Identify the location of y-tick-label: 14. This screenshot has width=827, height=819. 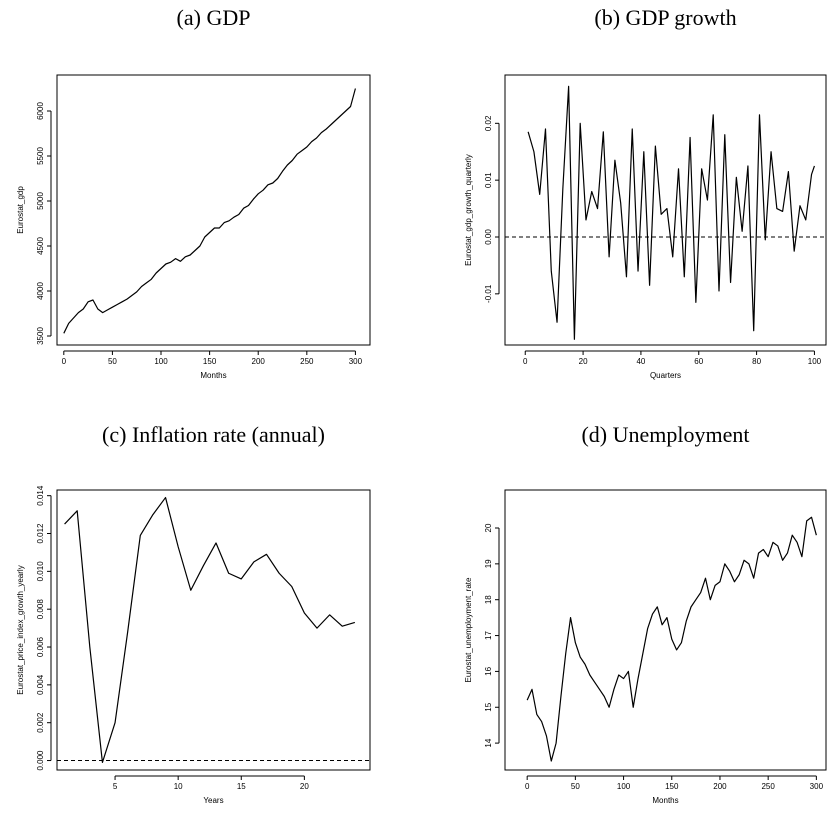
(488, 742).